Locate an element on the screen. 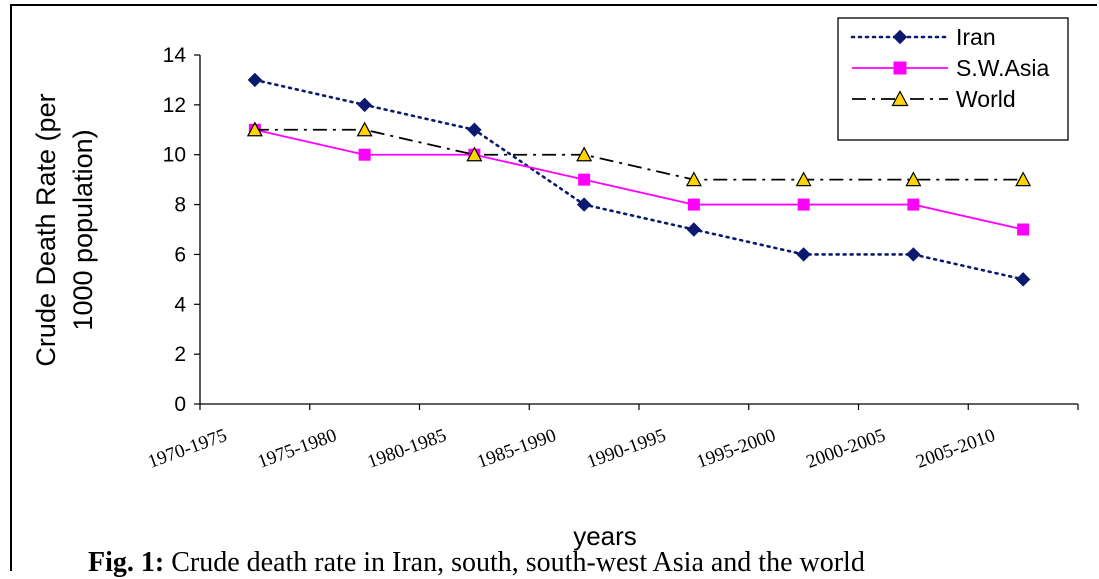  y-tick-label: 10 is located at coordinates (174, 155).